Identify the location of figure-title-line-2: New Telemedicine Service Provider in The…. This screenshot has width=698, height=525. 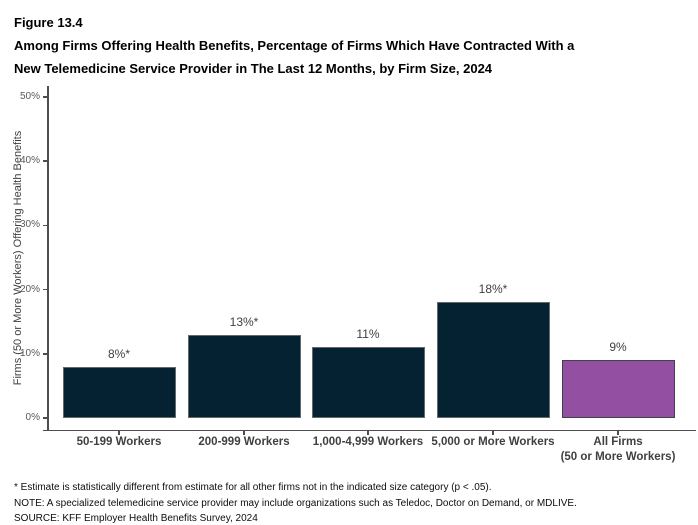
(253, 68).